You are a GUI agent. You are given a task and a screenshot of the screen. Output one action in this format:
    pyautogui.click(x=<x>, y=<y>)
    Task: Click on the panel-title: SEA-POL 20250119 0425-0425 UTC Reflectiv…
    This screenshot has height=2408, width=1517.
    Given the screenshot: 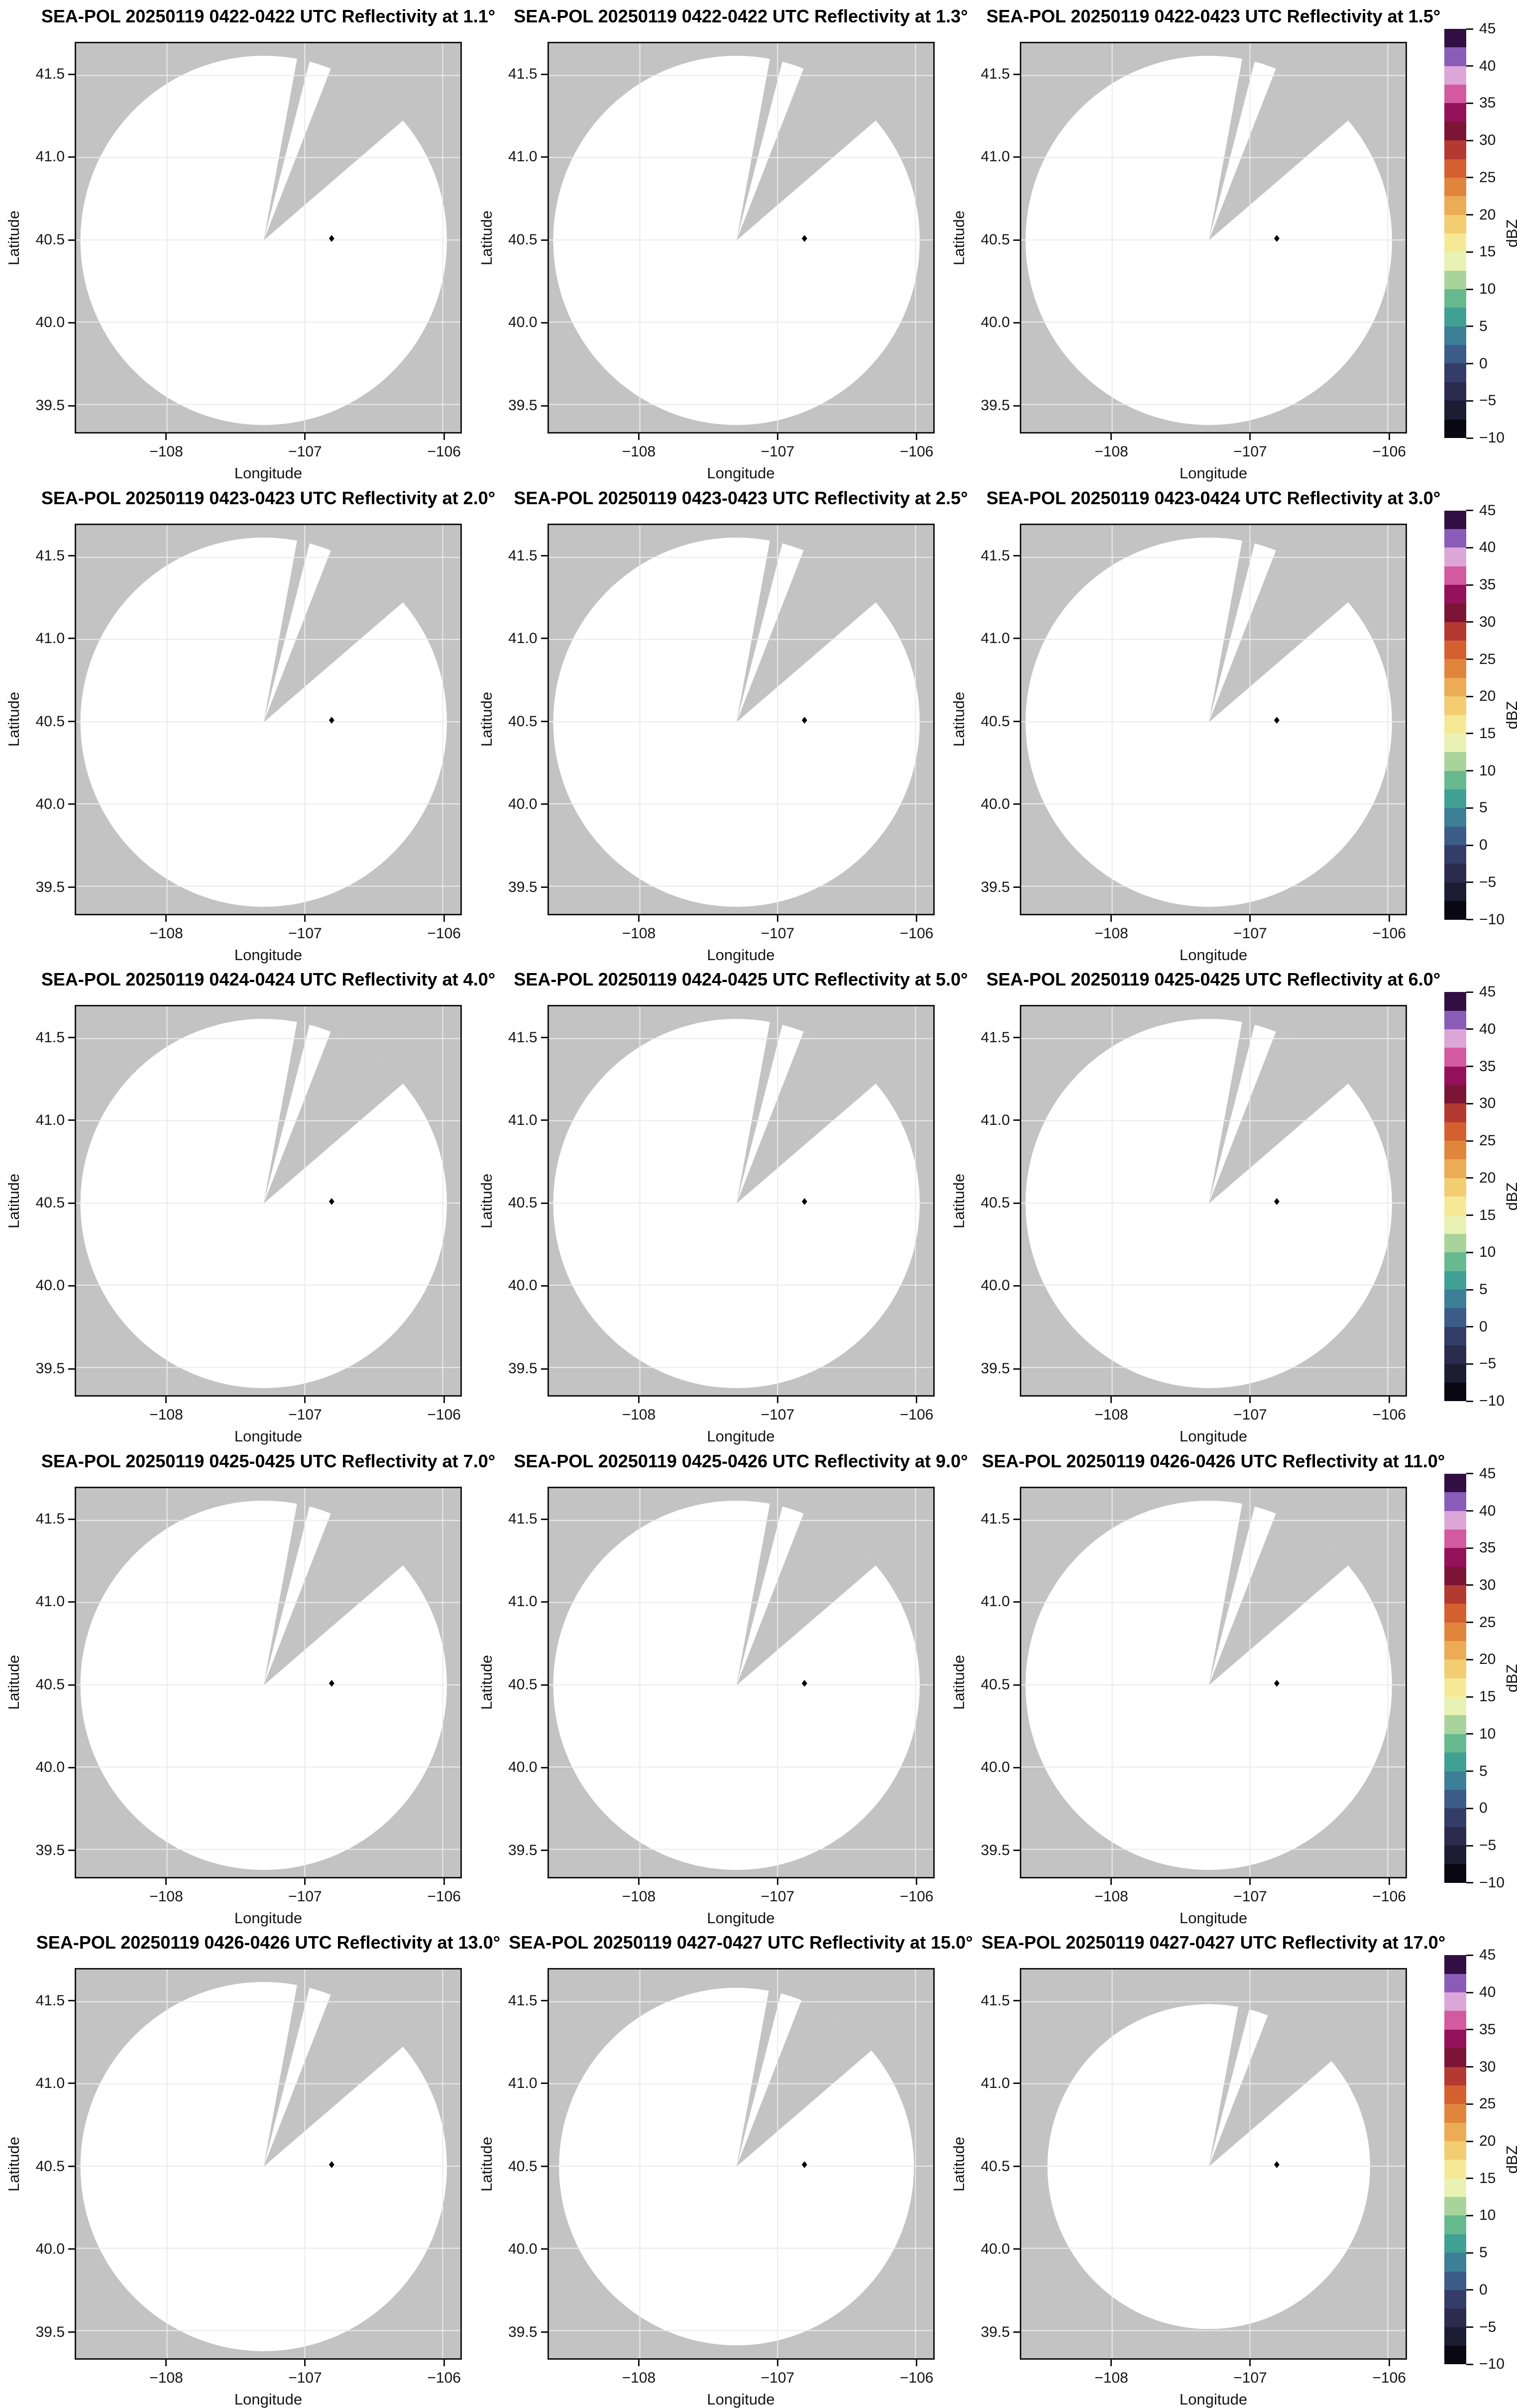 What is the action you would take?
    pyautogui.click(x=1214, y=979)
    